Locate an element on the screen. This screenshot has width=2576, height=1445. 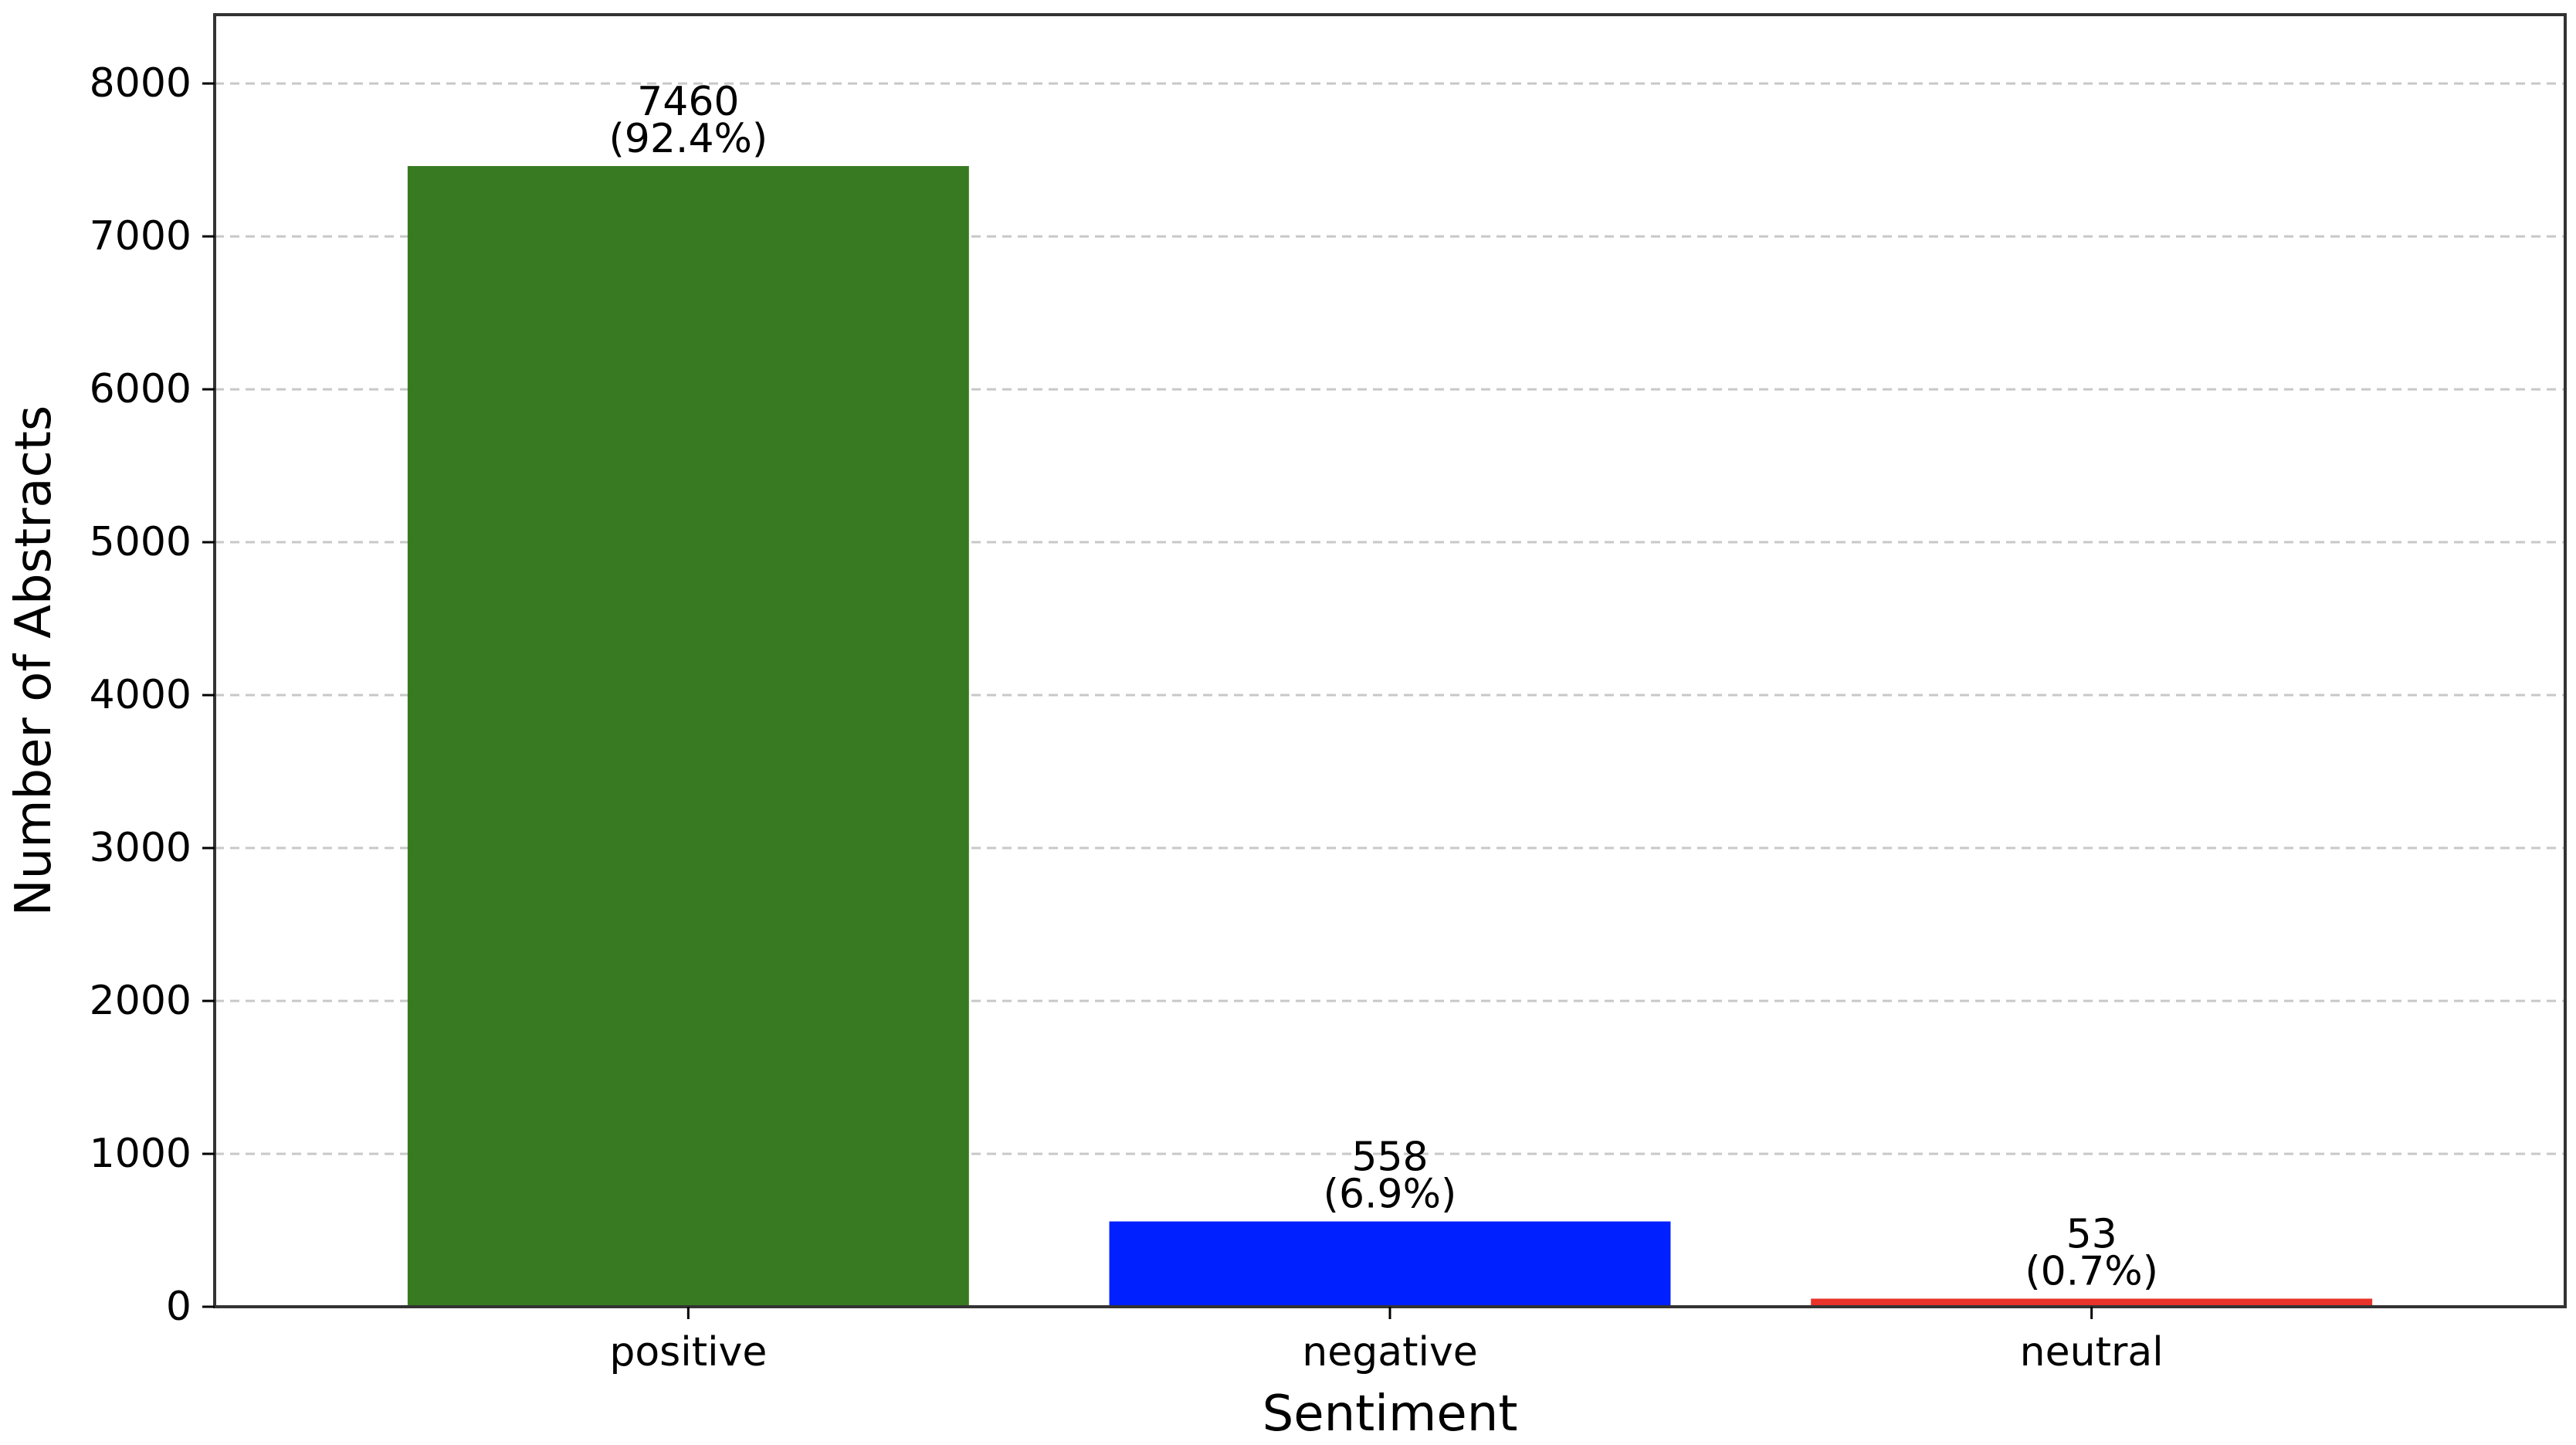
x-tick-label: neutral is located at coordinates (2092, 1352).